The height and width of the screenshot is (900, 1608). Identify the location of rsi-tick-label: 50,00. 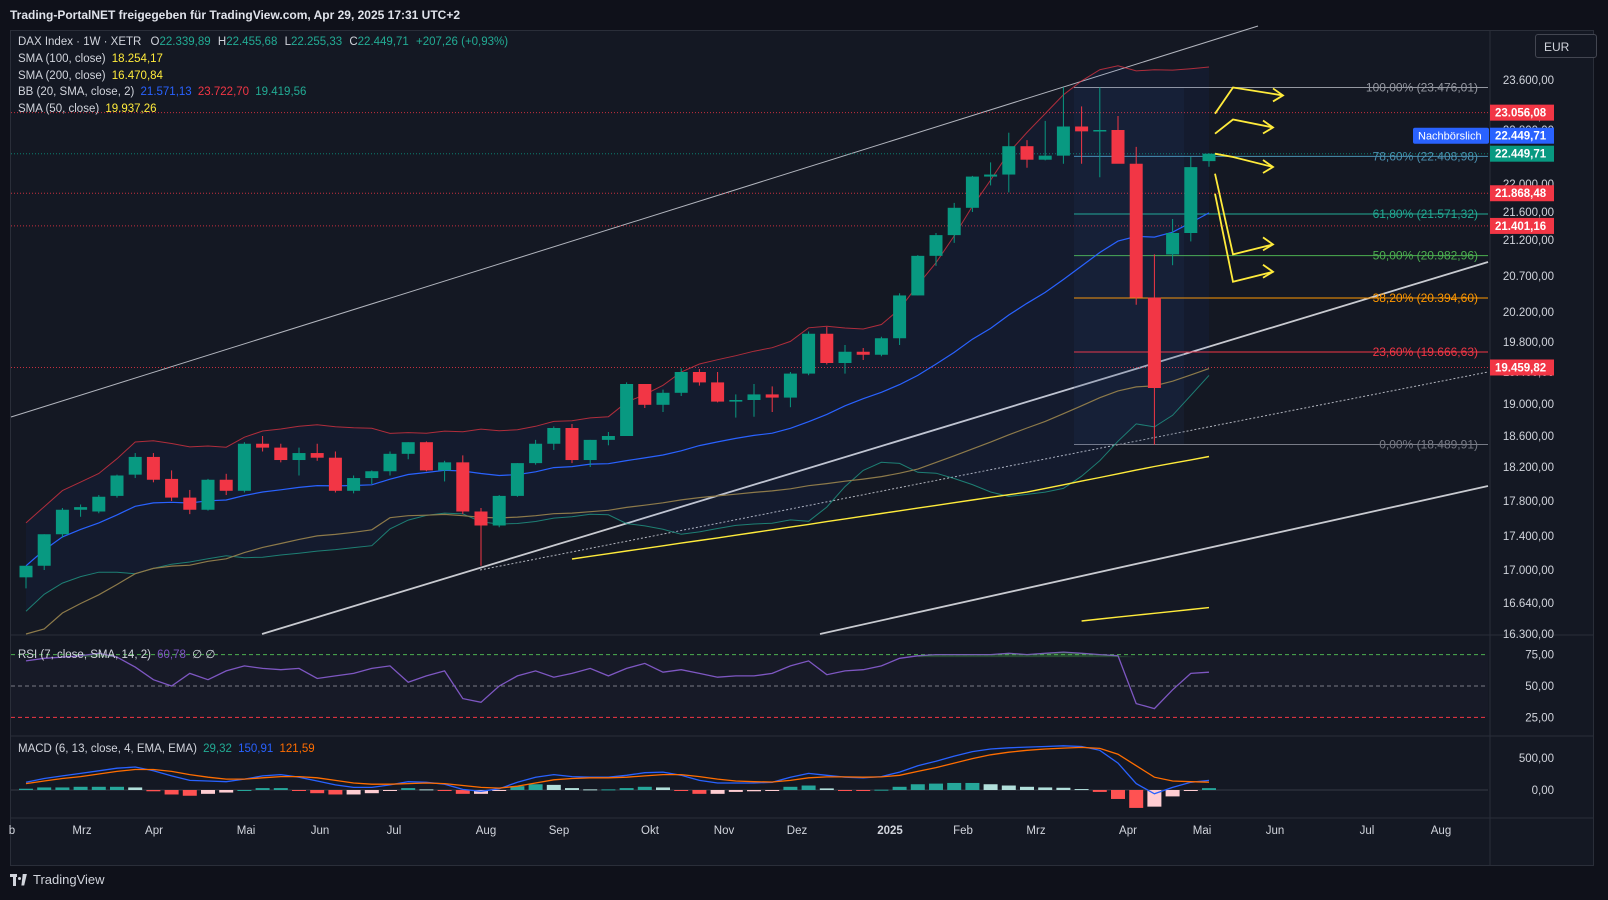
(1539, 687).